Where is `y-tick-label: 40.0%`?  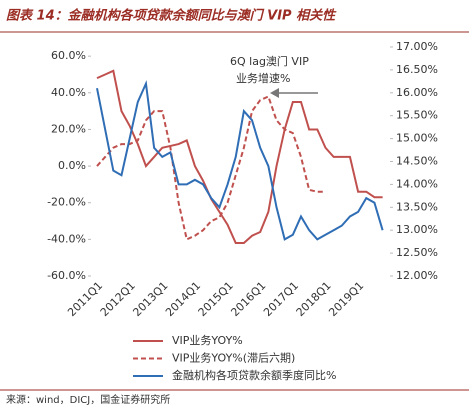 y-tick-label: 40.0% is located at coordinates (68, 92).